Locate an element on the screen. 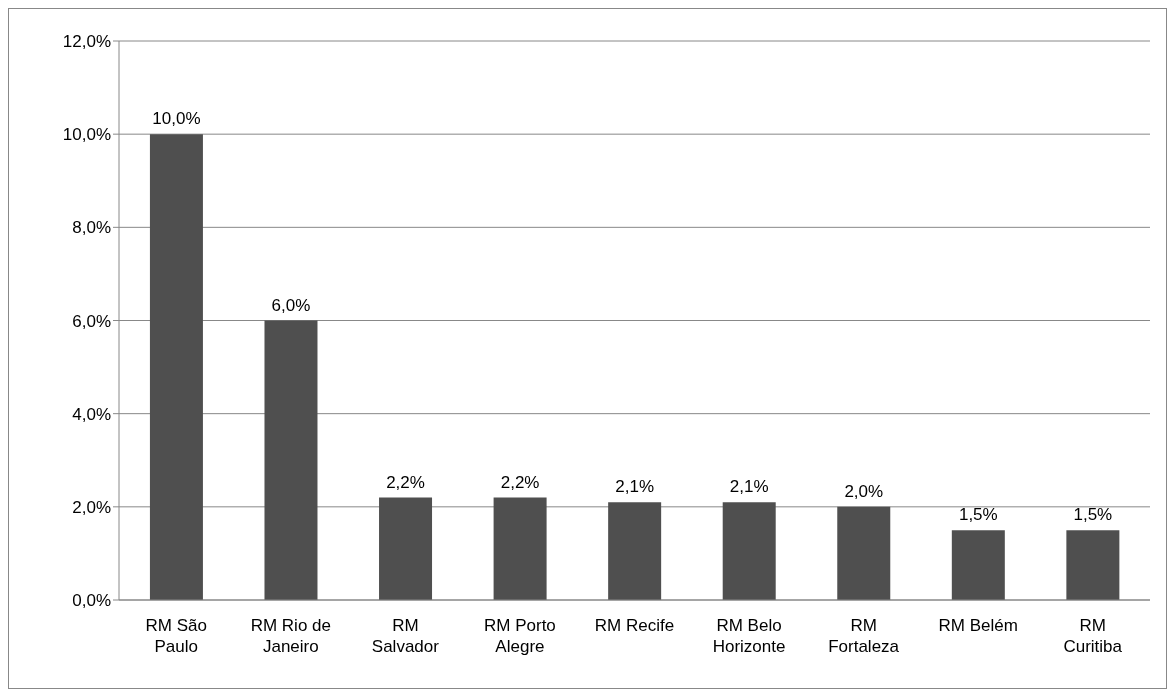 This screenshot has height=697, width=1175. y-tick-label: 12,0% is located at coordinates (86, 42).